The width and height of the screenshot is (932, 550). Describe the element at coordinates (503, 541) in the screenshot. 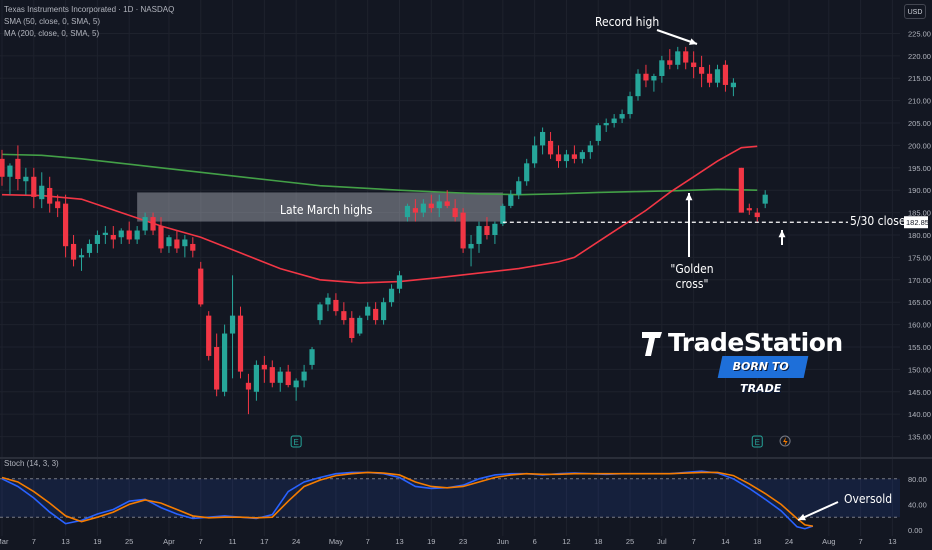

I see `time-tick-label: Jun` at that location.